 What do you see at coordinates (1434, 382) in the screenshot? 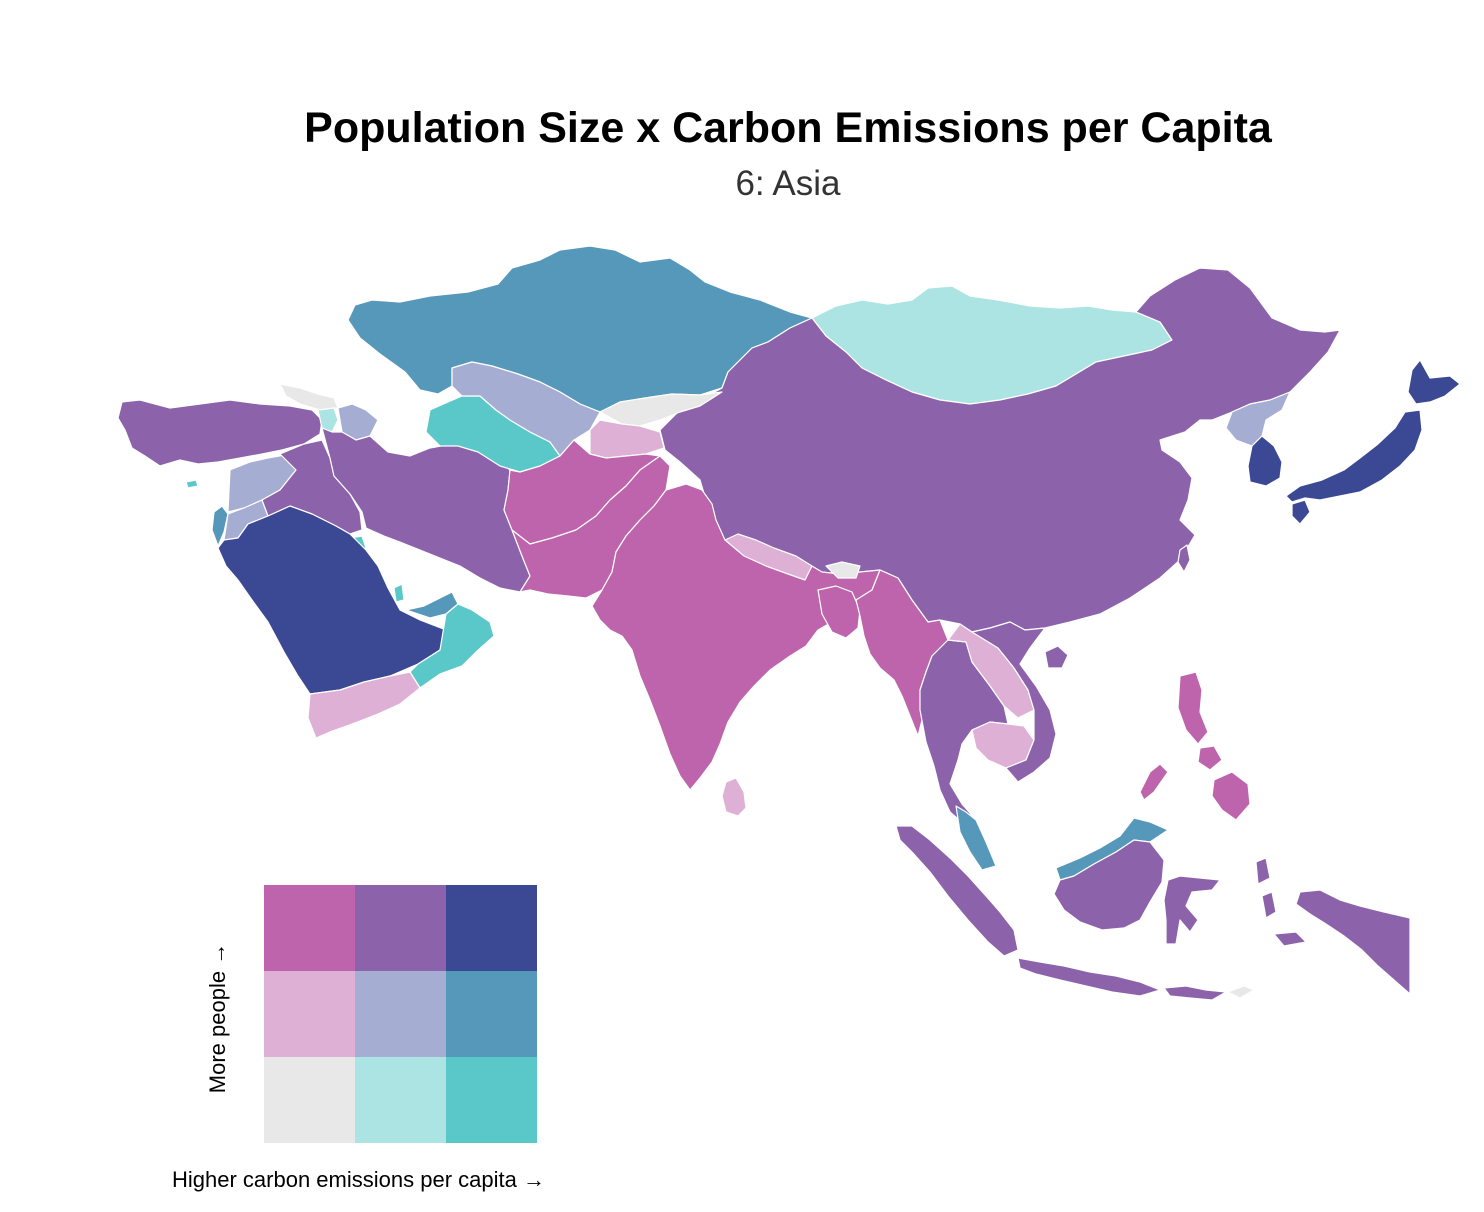
I see `country-japan-hokkaido` at bounding box center [1434, 382].